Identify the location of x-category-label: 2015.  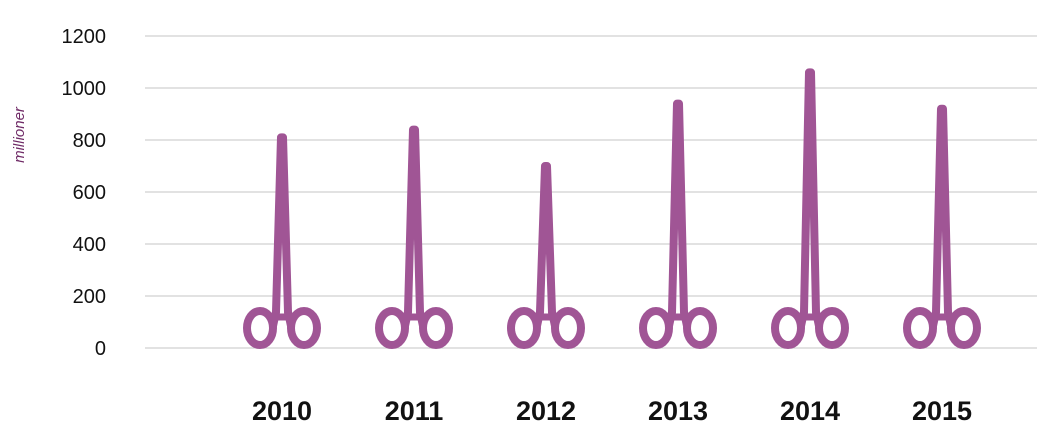
(942, 411).